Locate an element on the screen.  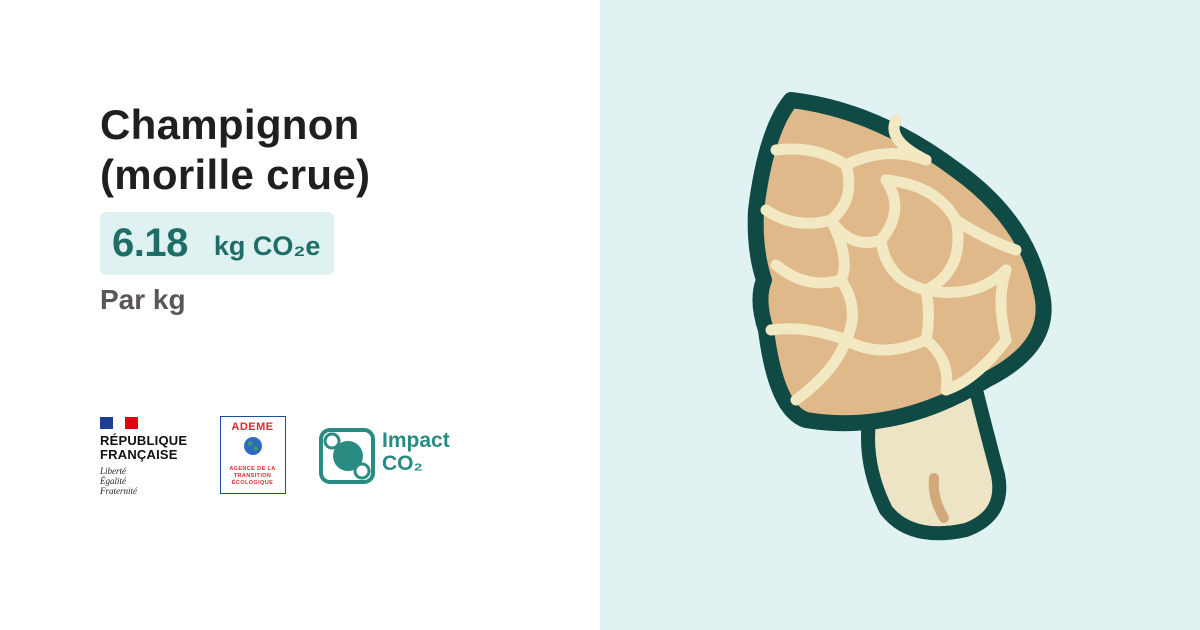
per-unit-label: Par kg is located at coordinates (143, 299).